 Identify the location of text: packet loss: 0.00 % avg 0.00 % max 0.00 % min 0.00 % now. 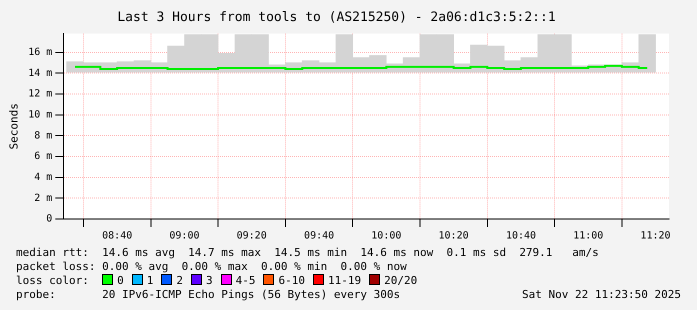
(211, 267).